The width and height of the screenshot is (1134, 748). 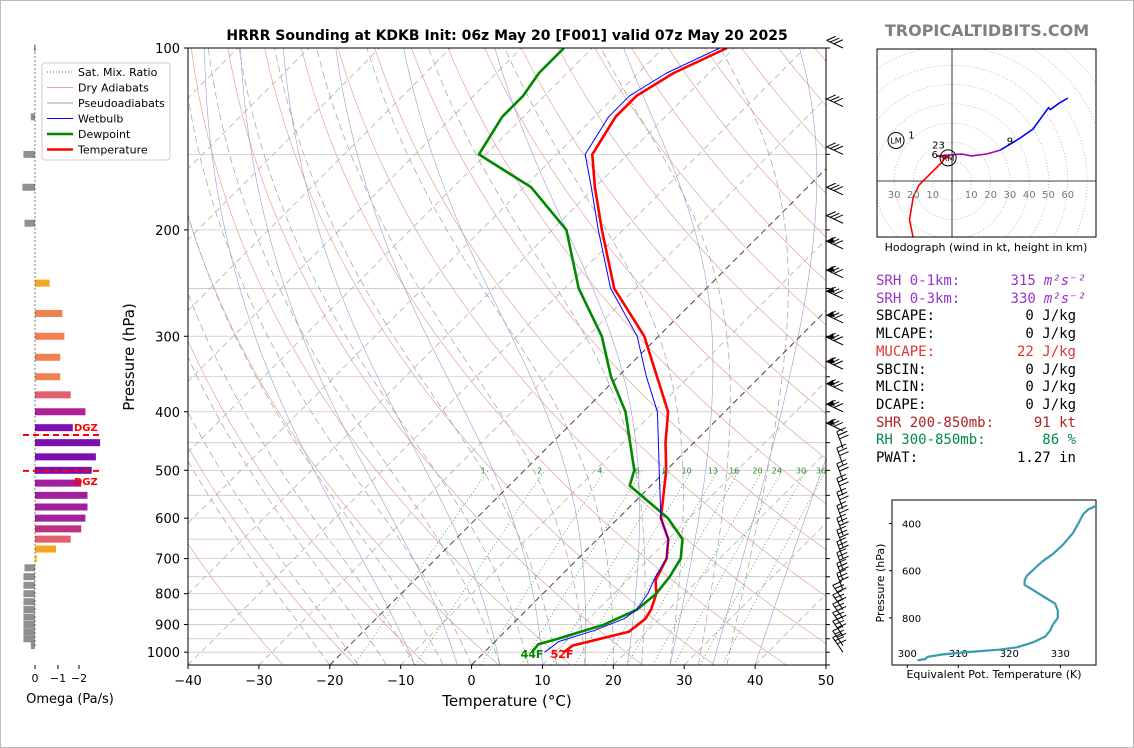 I want to click on x-tick-label: 10, so click(x=542, y=681).